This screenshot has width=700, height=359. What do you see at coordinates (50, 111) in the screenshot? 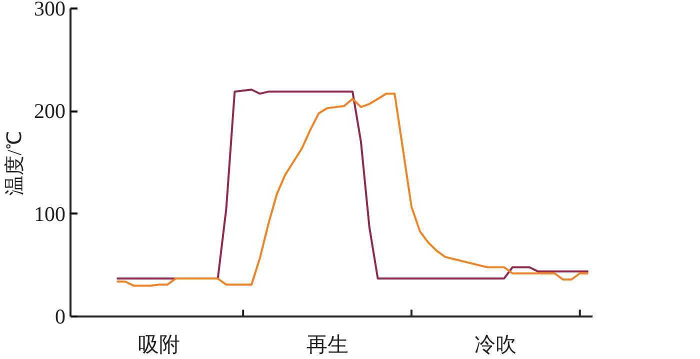
I see `y-tick-label: 200` at bounding box center [50, 111].